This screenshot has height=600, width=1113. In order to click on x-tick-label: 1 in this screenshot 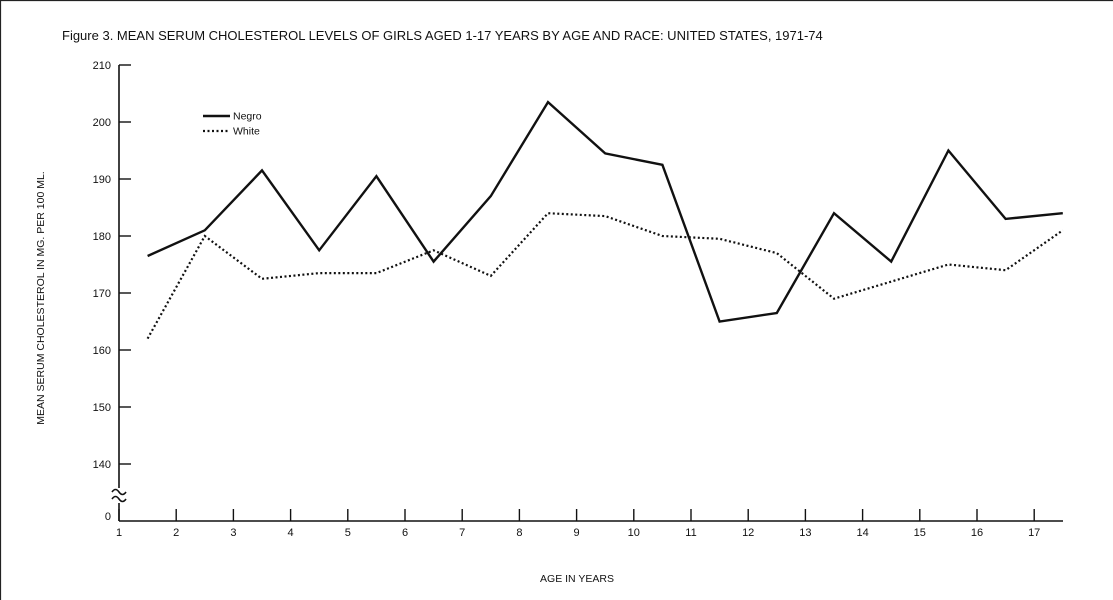, I will do `click(119, 533)`.